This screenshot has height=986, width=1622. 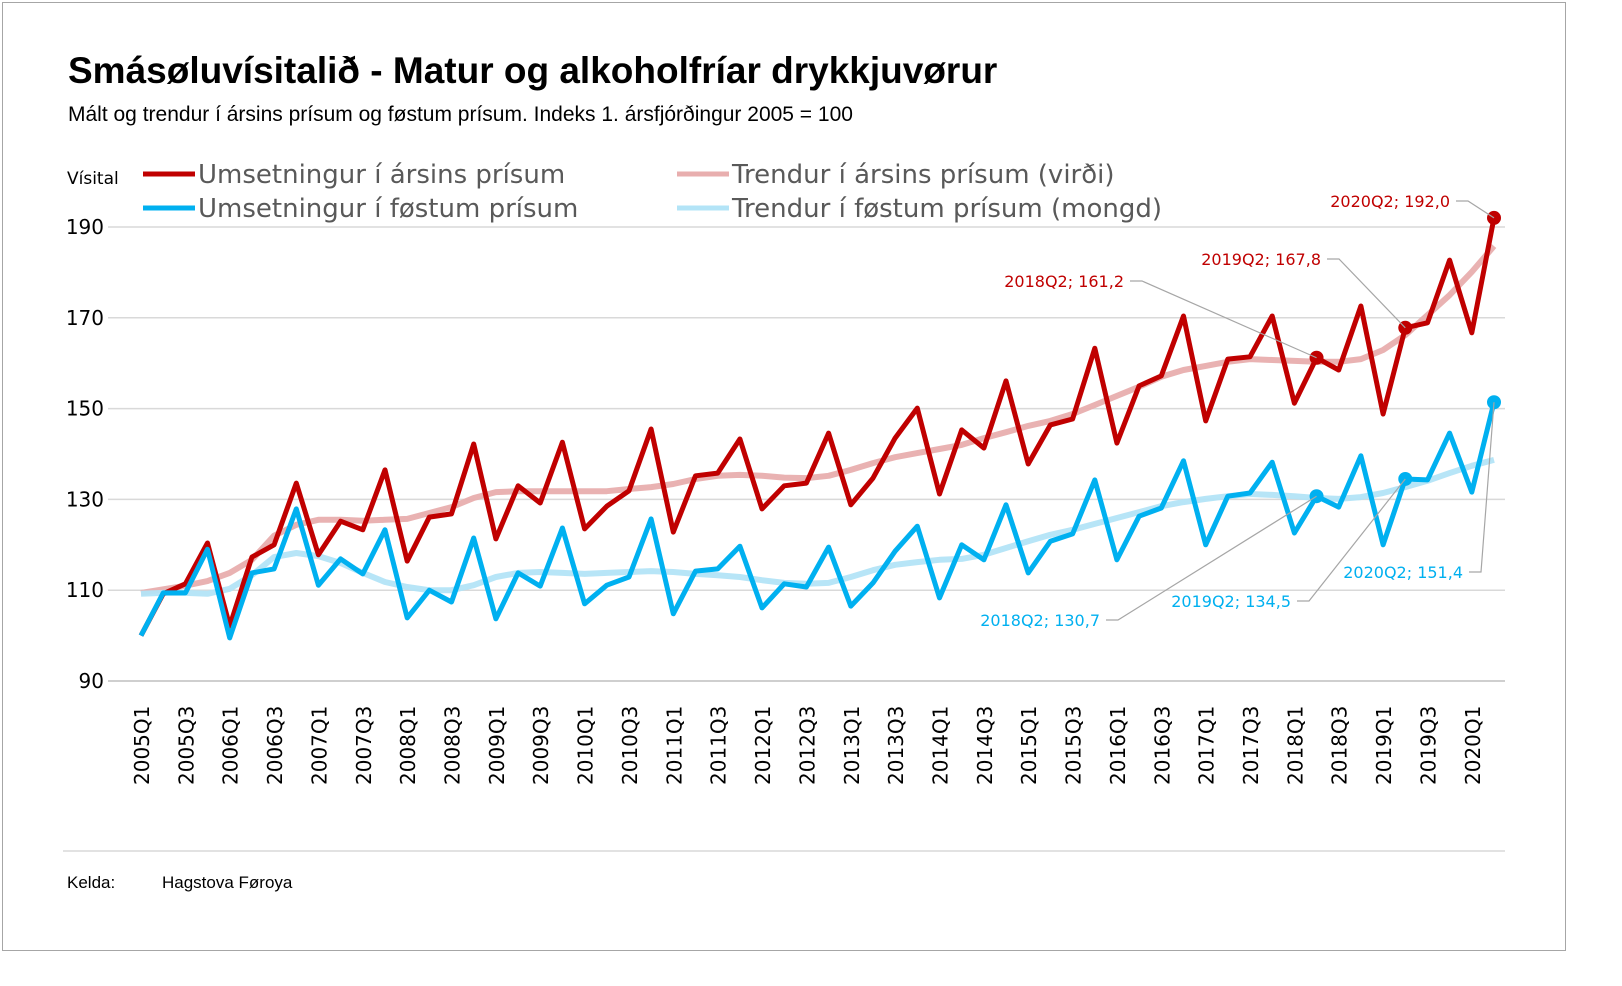 What do you see at coordinates (453, 745) in the screenshot?
I see `x-tick-label: 2008Q3` at bounding box center [453, 745].